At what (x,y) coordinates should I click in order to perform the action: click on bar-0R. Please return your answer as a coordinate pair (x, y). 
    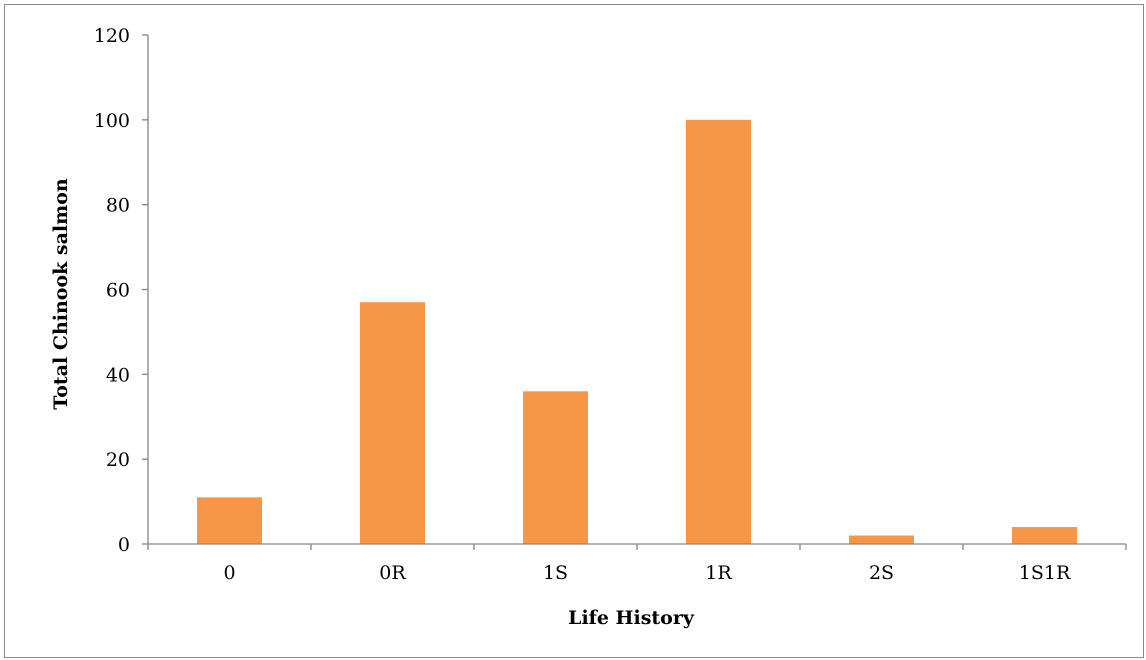
    Looking at the image, I should click on (392, 423).